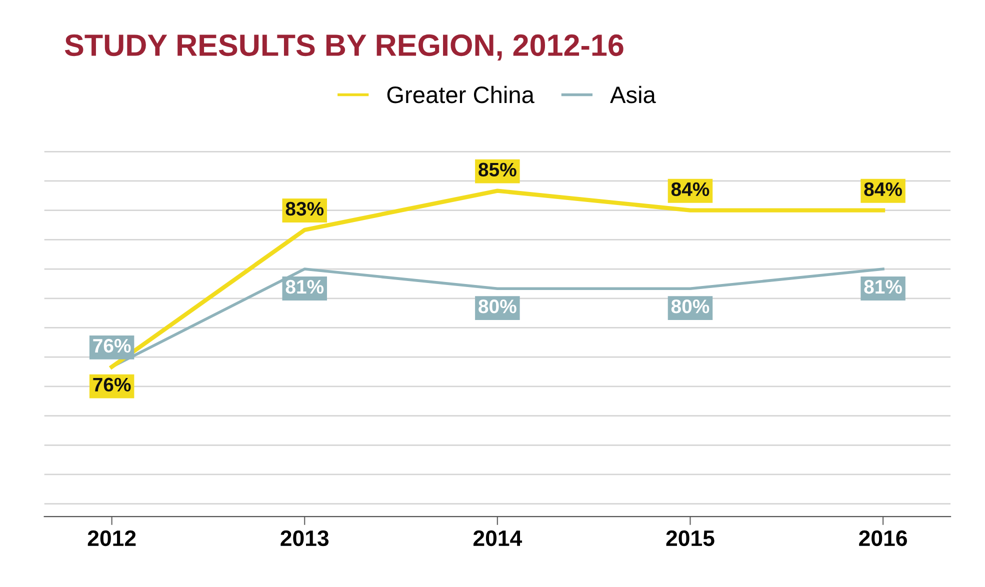  I want to click on x-tick-label: 2016, so click(883, 538).